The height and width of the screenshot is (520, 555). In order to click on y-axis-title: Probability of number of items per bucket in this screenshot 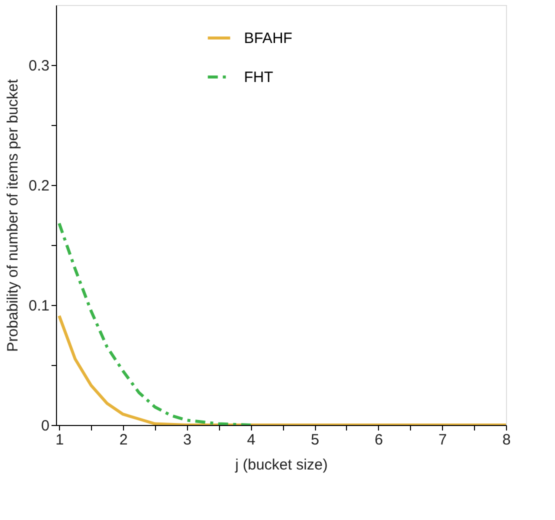, I will do `click(13, 215)`.